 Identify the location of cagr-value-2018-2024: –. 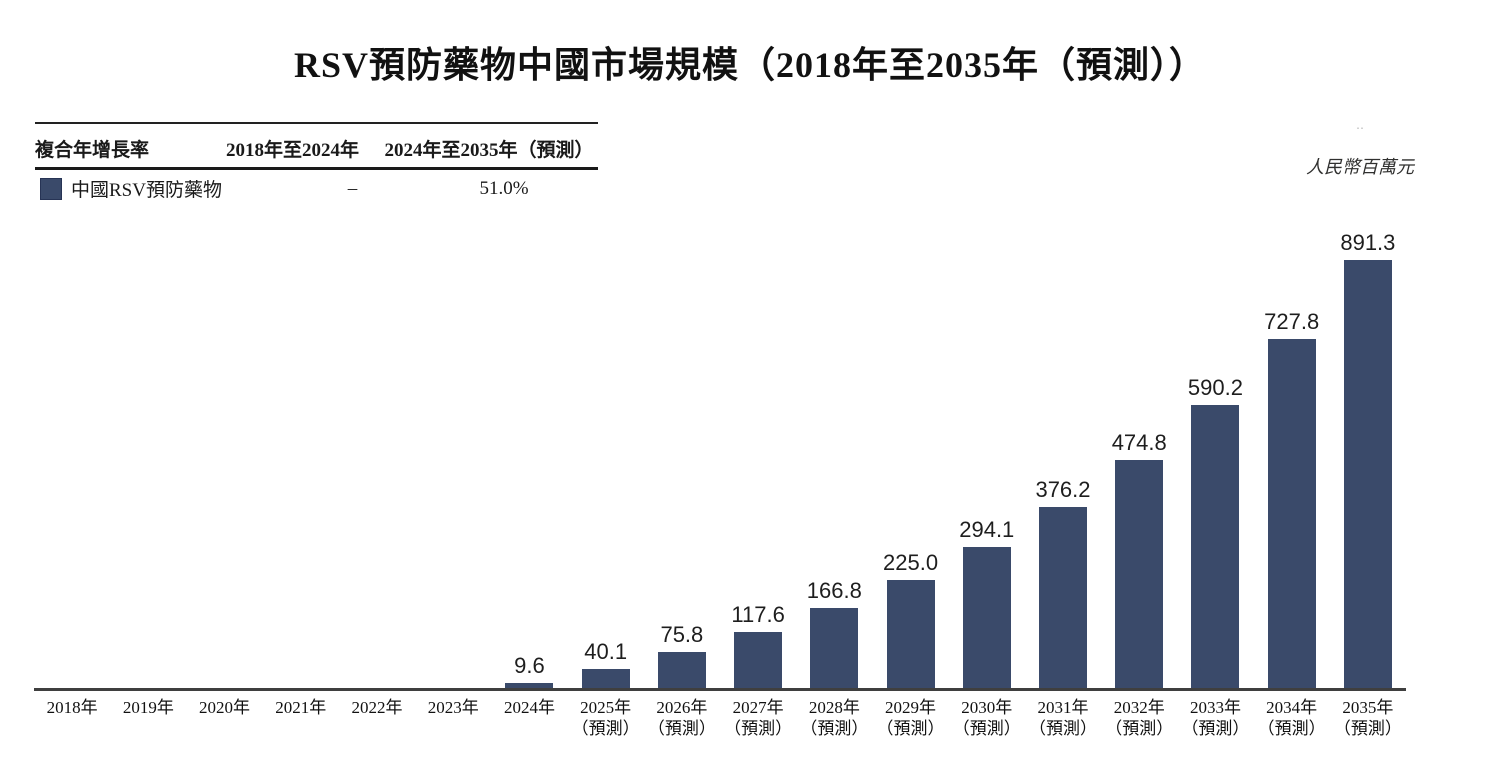
(352, 188).